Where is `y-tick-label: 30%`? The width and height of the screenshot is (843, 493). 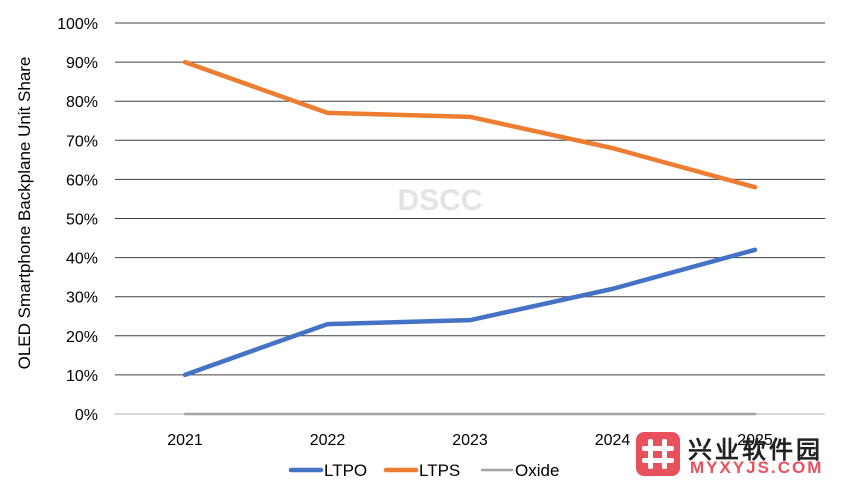 y-tick-label: 30% is located at coordinates (82, 298).